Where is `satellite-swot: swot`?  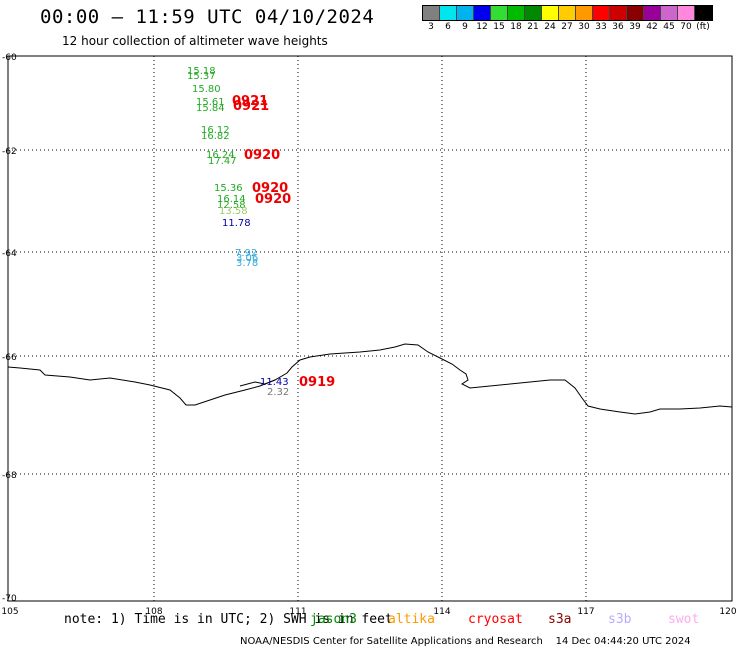
satellite-swot: swot is located at coordinates (684, 619).